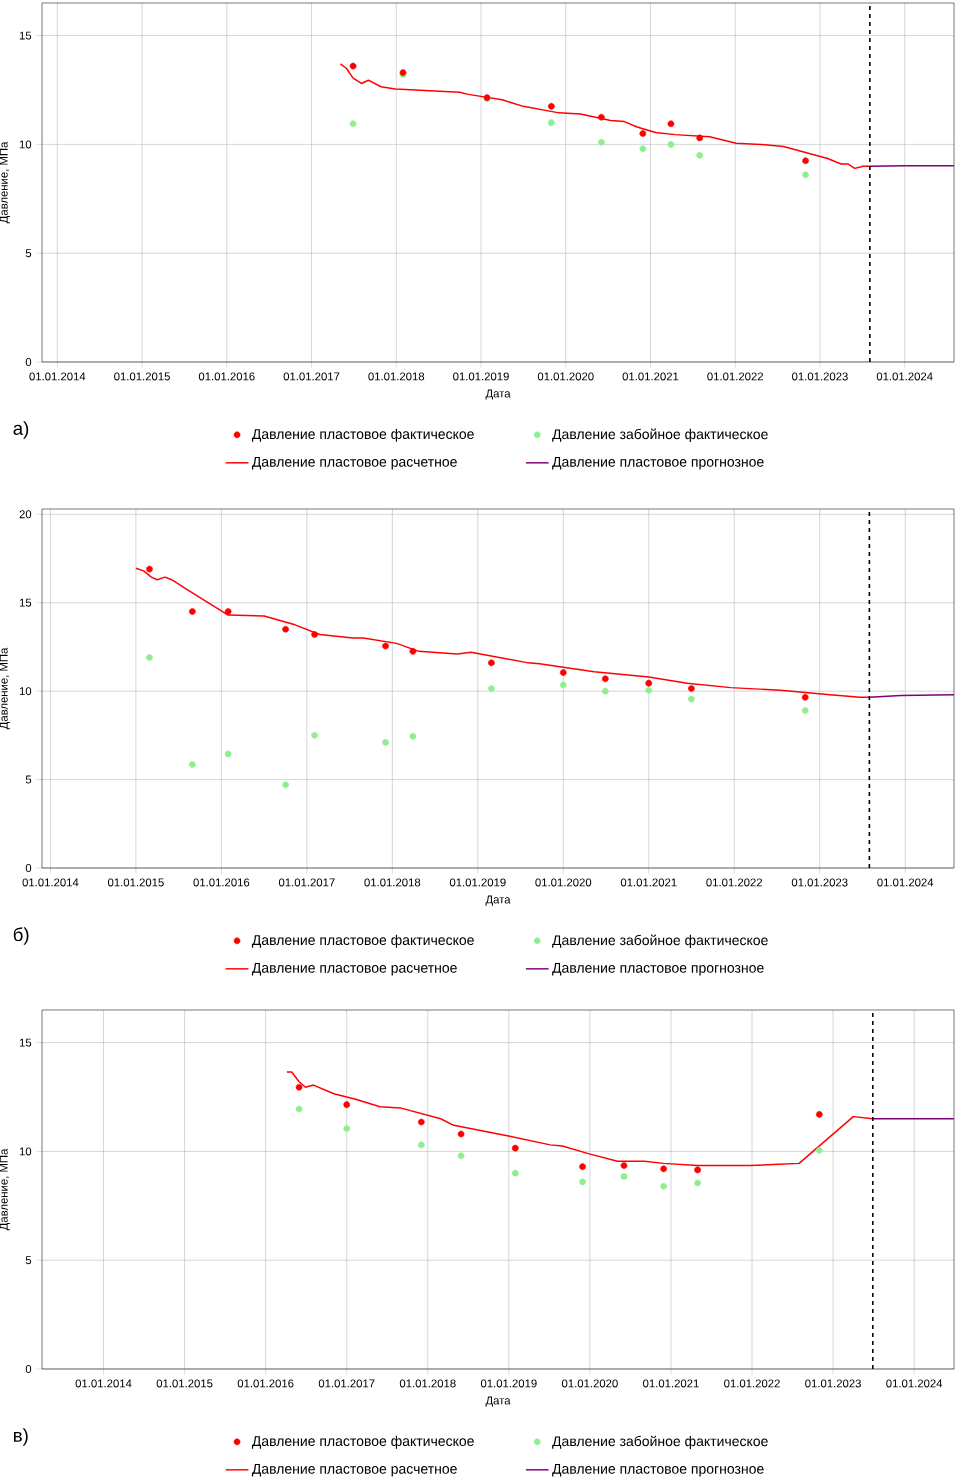 This screenshot has width=964, height=1480. Describe the element at coordinates (21, 1437) in the screenshot. I see `text: в)` at that location.